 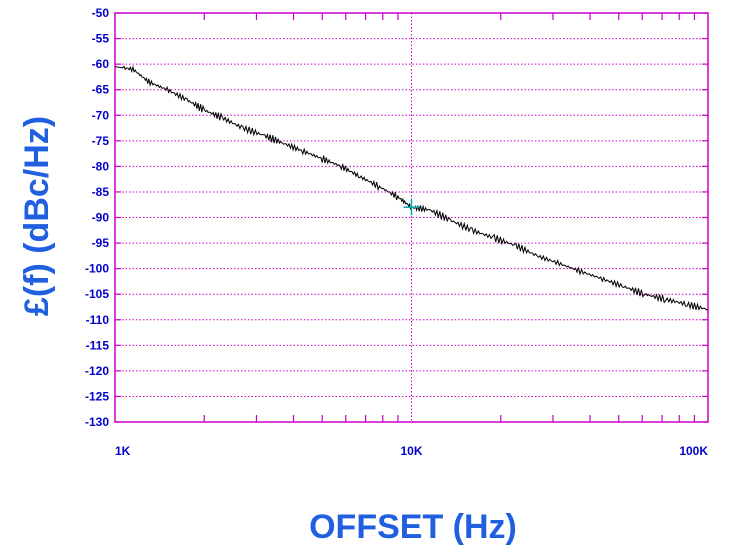 What do you see at coordinates (97, 269) in the screenshot?
I see `y-tick-label: -100` at bounding box center [97, 269].